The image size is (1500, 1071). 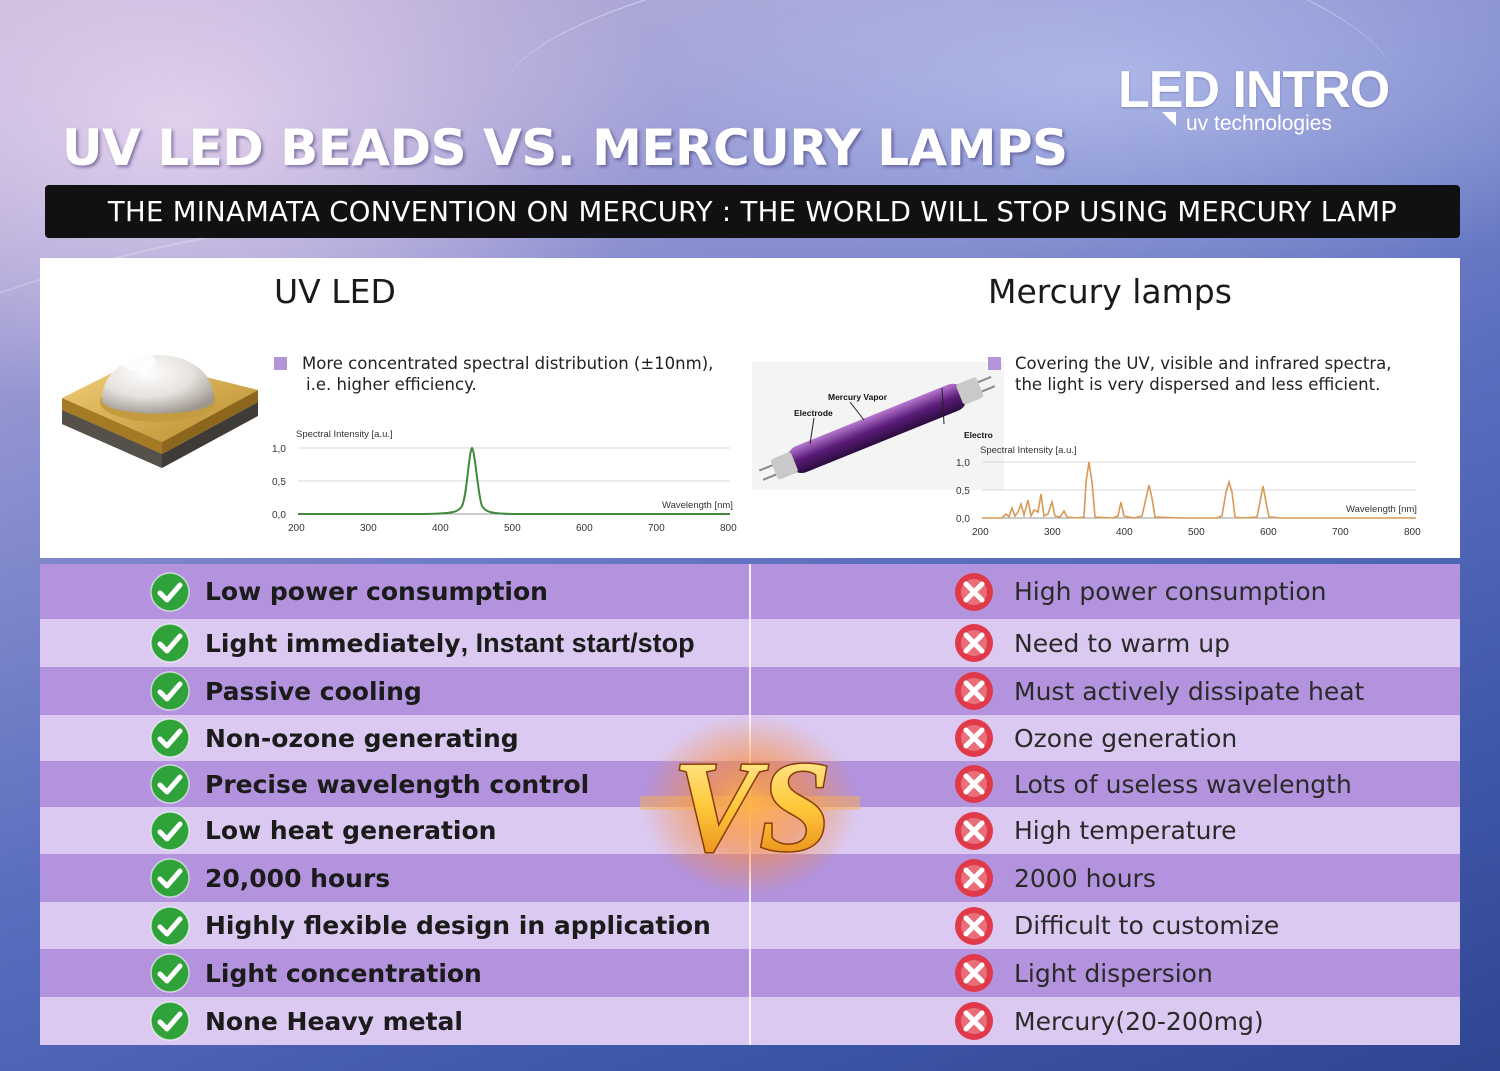 What do you see at coordinates (279, 515) in the screenshot?
I see `chart-ytick: 0,0` at bounding box center [279, 515].